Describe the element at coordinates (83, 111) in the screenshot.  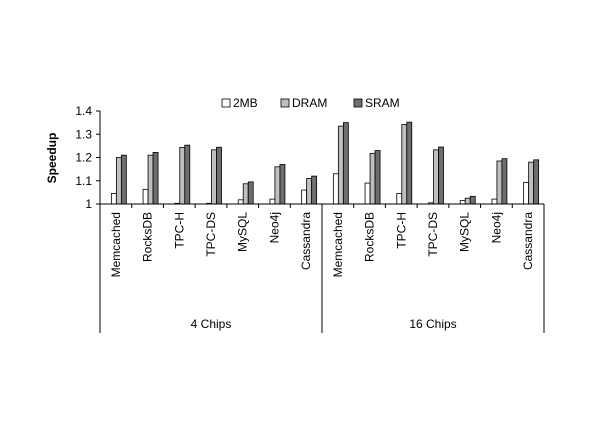
I see `y-tick-label: 1.4` at that location.